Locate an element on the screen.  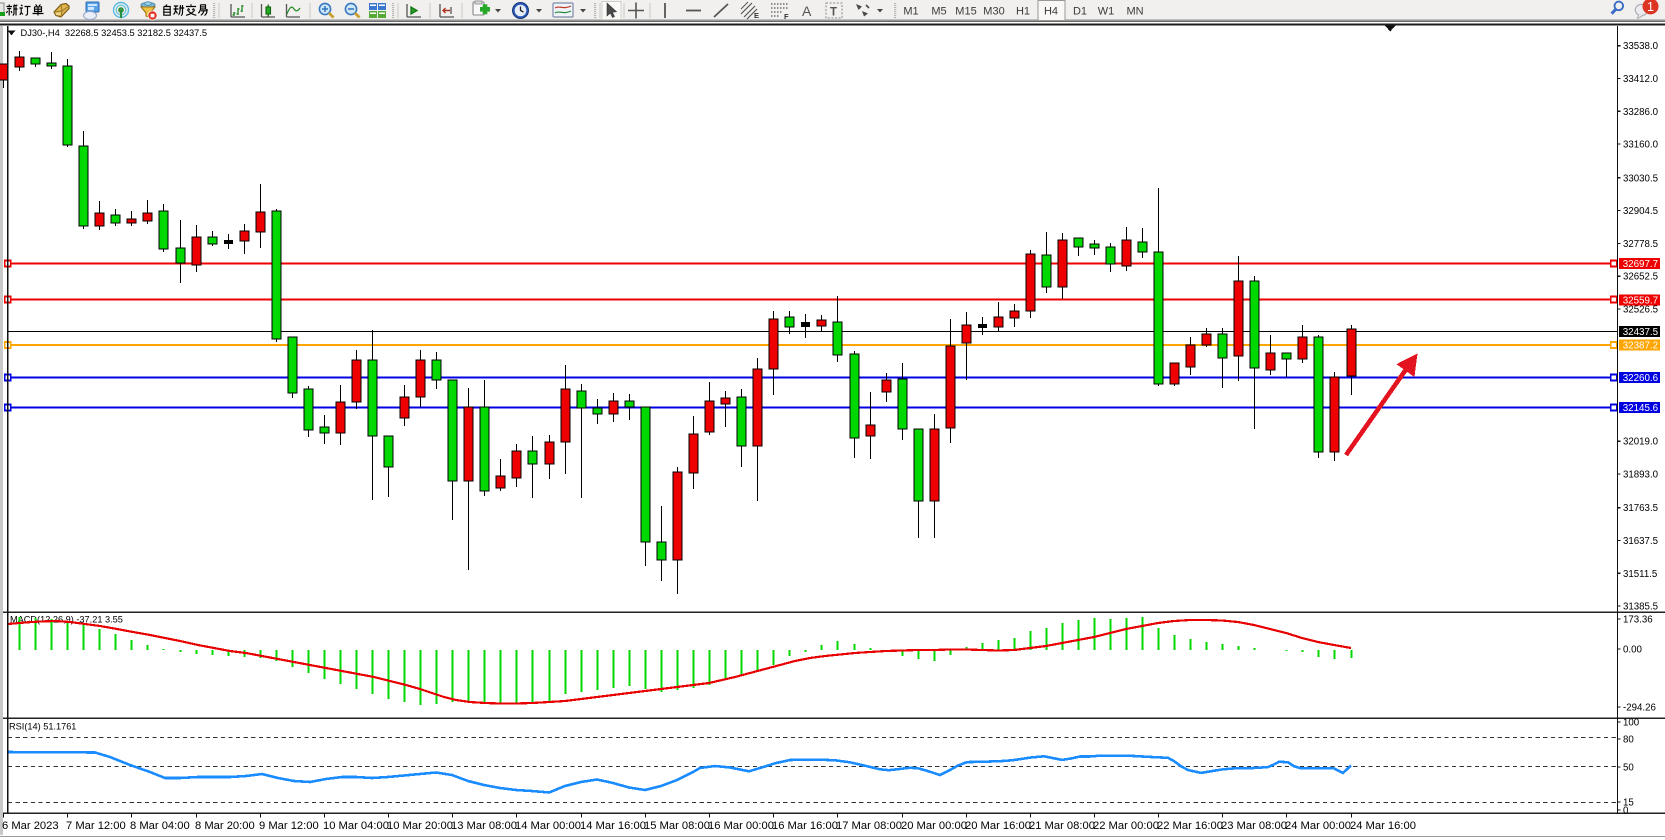
svg-text: 7 Mar 12:00 is located at coordinates (96, 826).